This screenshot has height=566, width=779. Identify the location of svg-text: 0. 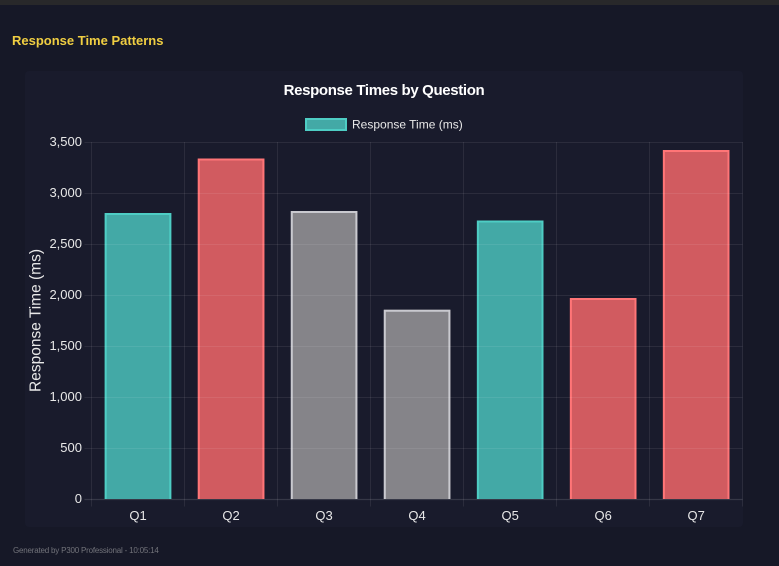
(78, 498).